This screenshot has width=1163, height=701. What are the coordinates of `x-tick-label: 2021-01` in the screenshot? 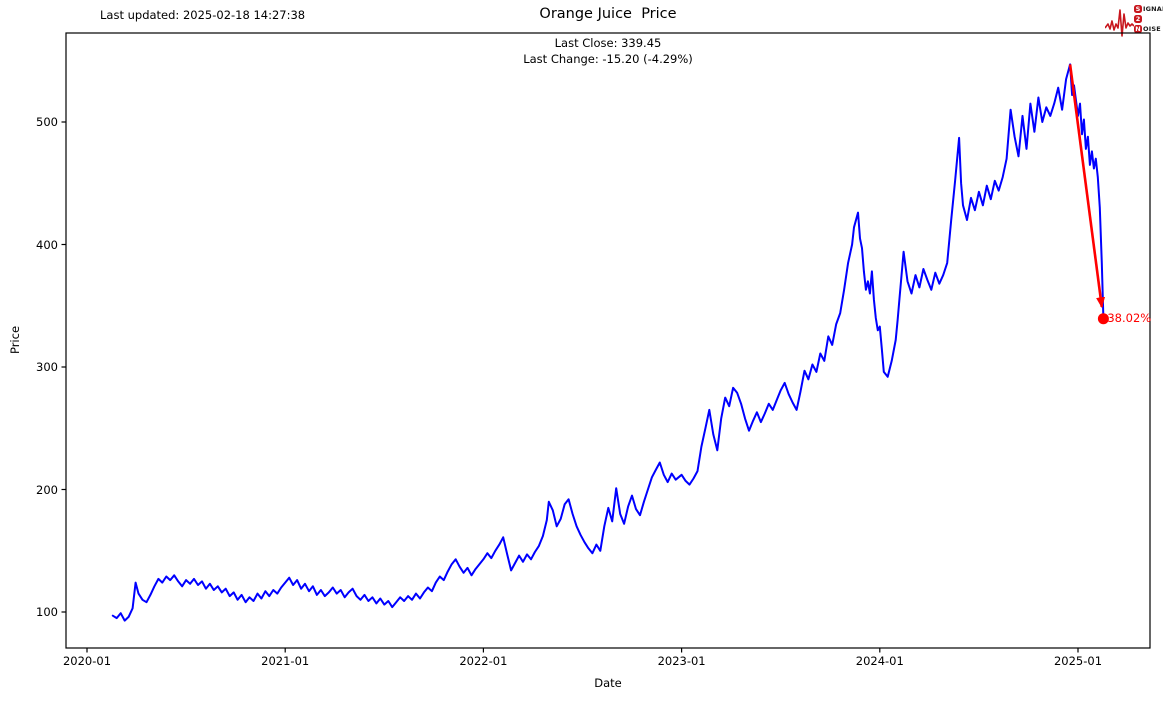 It's located at (285, 661).